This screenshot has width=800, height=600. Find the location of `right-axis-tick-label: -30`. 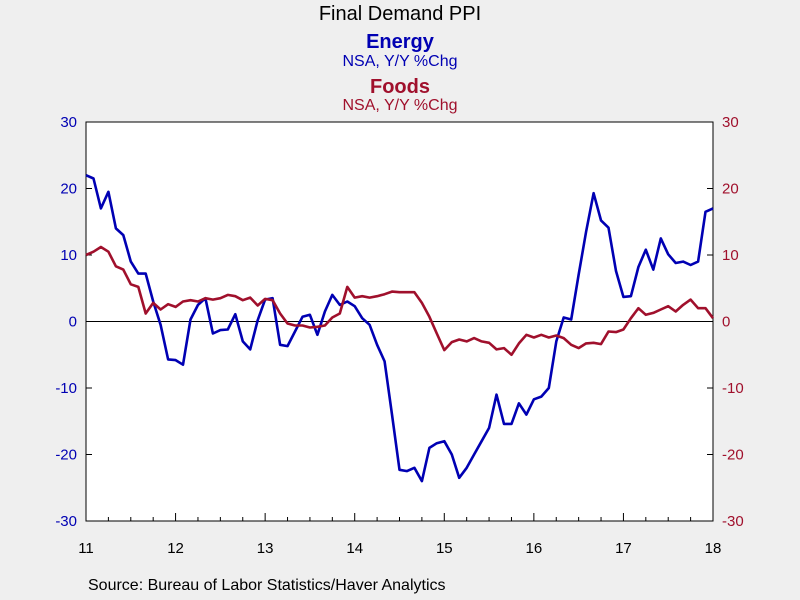

right-axis-tick-label: -30 is located at coordinates (733, 521).